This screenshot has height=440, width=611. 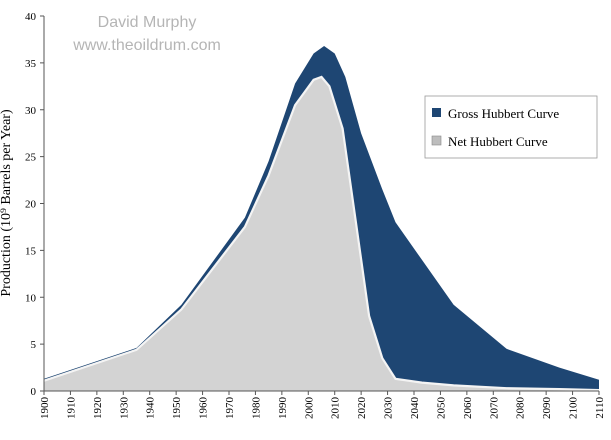 What do you see at coordinates (309, 408) in the screenshot?
I see `x-tick-label: 2000` at bounding box center [309, 408].